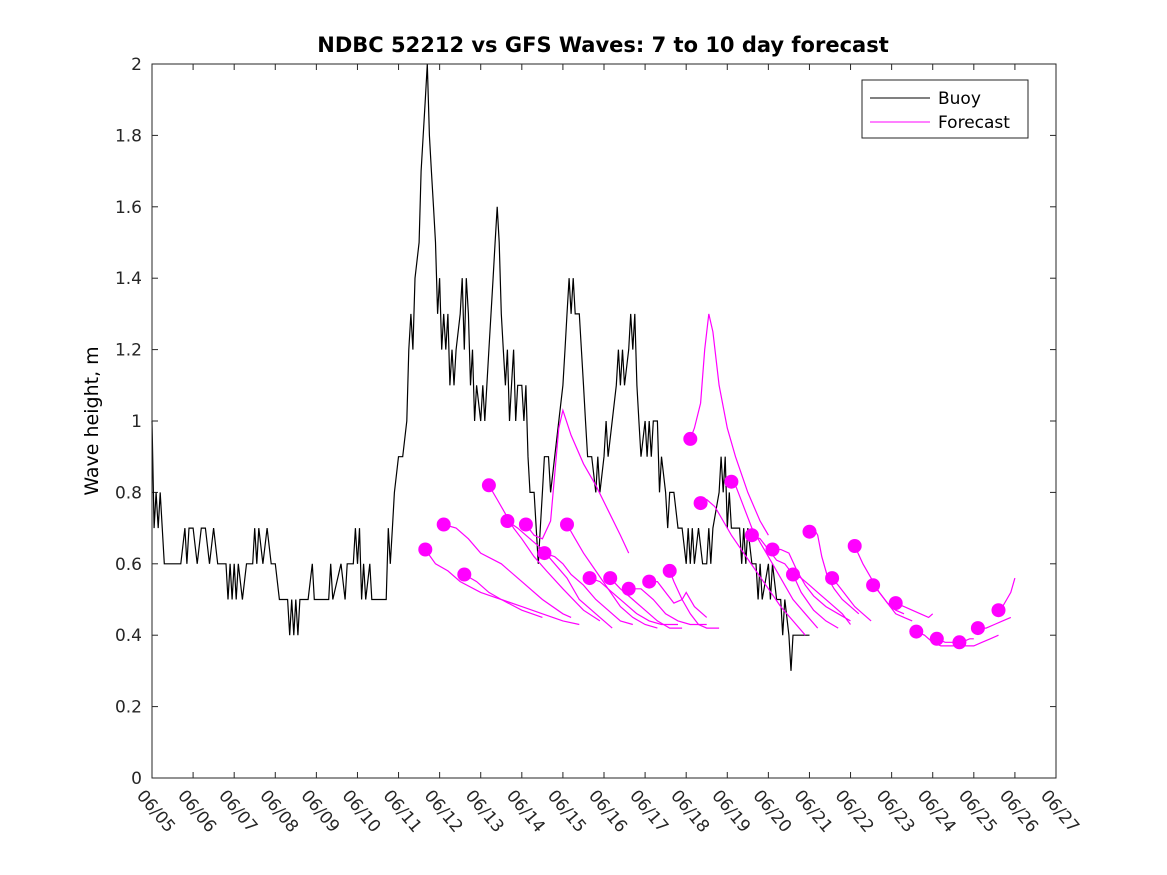 Image resolution: width=1167 pixels, height=875 pixels. What do you see at coordinates (566, 811) in the screenshot?
I see `x-tick-label: 06/15` at bounding box center [566, 811].